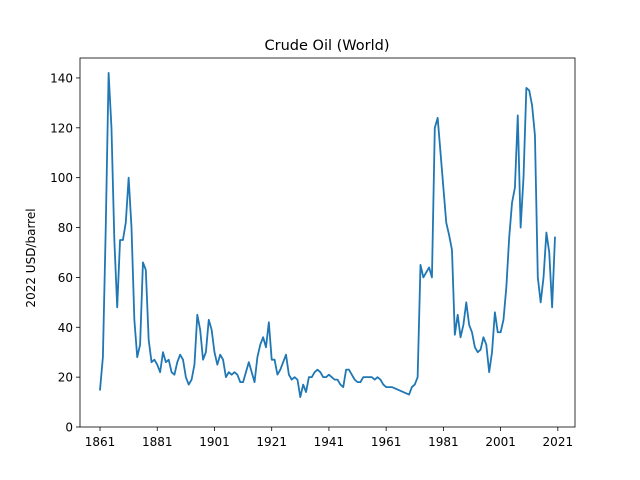 The width and height of the screenshot is (640, 480). What do you see at coordinates (65, 278) in the screenshot?
I see `y-tick-label: 60` at bounding box center [65, 278].